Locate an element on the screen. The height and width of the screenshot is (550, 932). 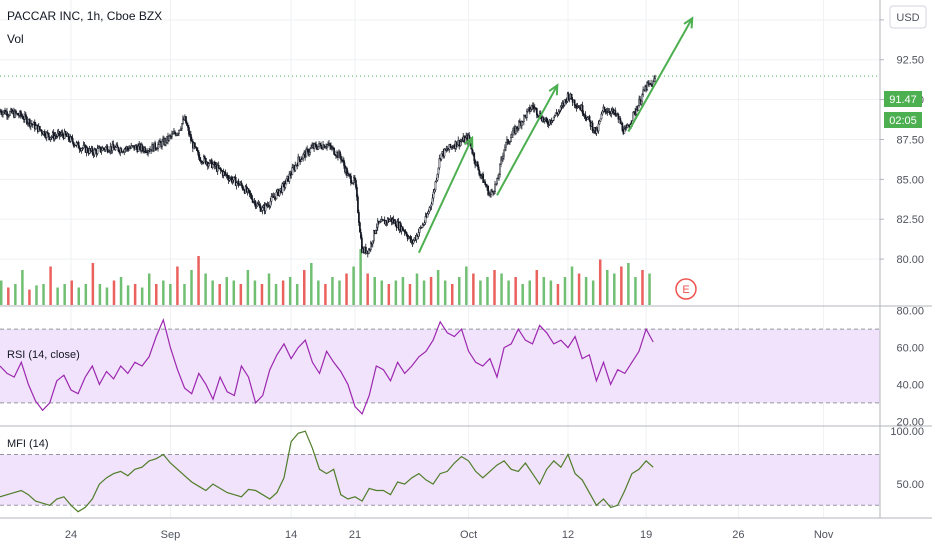
mfi-line is located at coordinates (327, 471).